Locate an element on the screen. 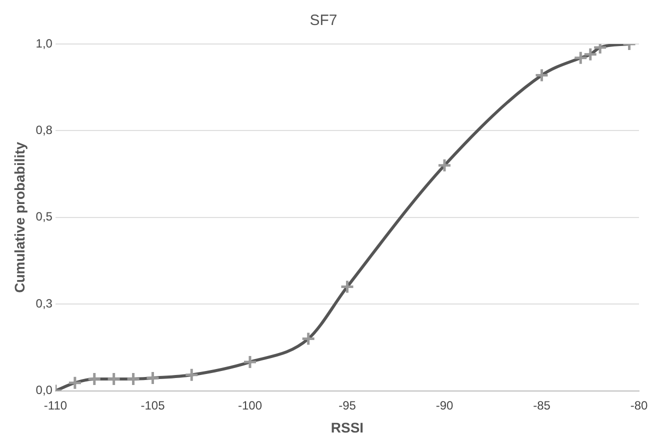 The height and width of the screenshot is (443, 661). x-tick-label: -95 is located at coordinates (347, 405).